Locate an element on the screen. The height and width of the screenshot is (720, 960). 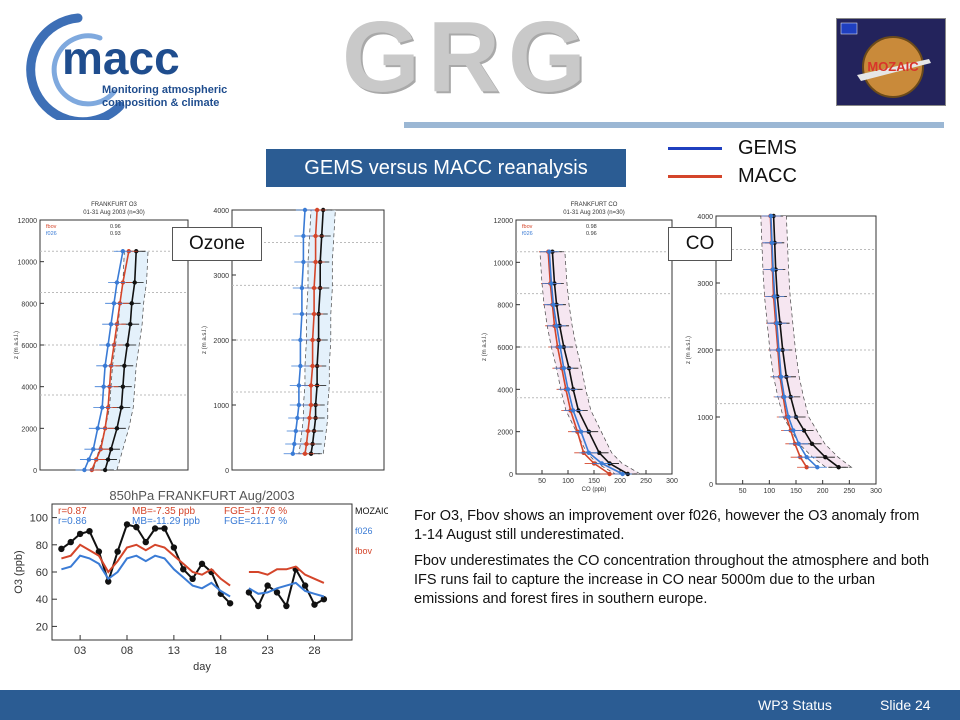
co-label: CO is located at coordinates (700, 244).